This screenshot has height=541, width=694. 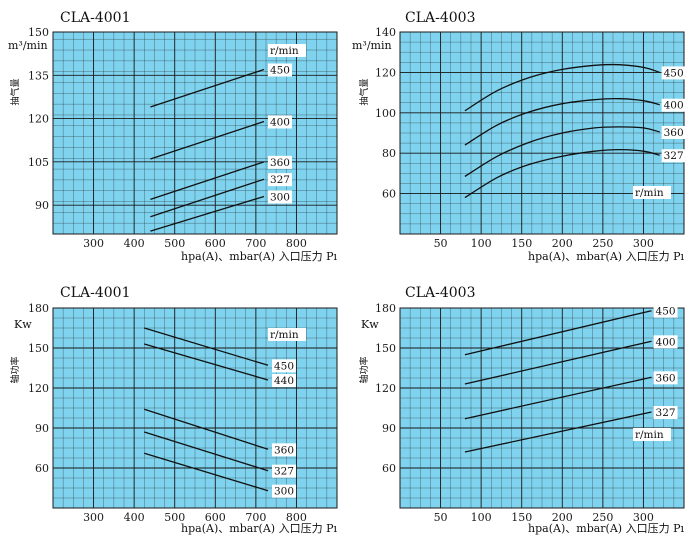 What do you see at coordinates (255, 243) in the screenshot?
I see `x-tick-label: 700` at bounding box center [255, 243].